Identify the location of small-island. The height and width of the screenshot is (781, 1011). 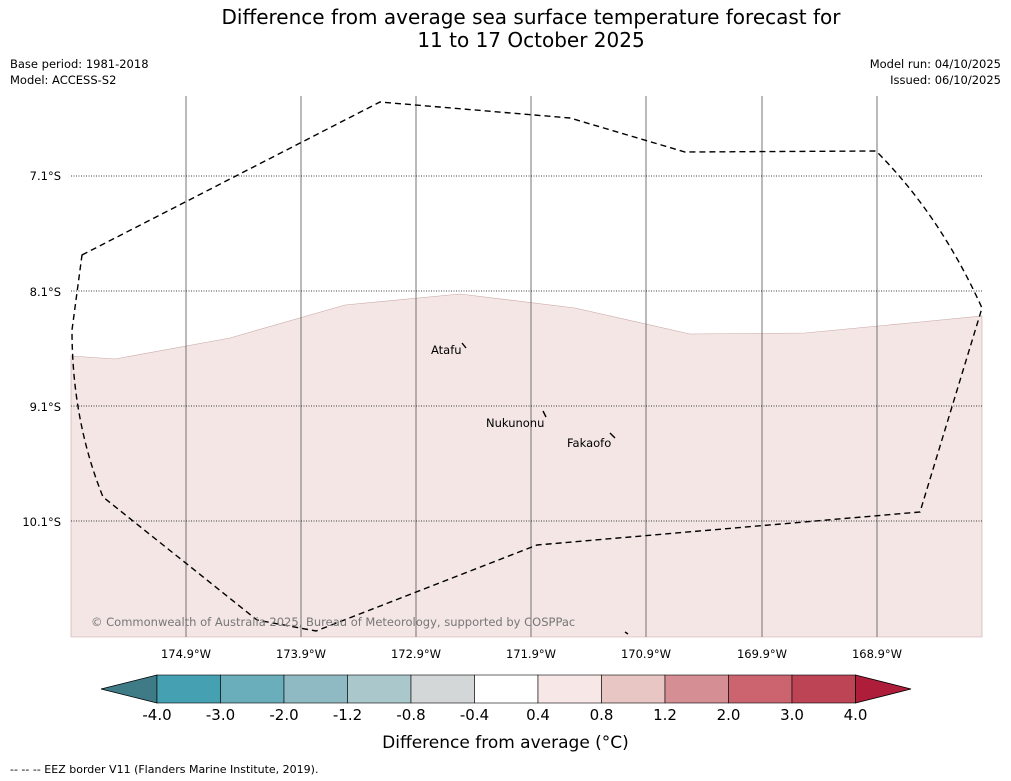
(626, 633).